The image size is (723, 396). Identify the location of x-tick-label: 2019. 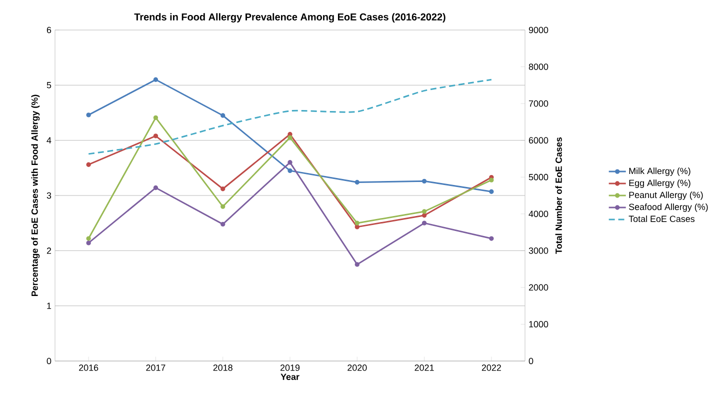
(290, 367).